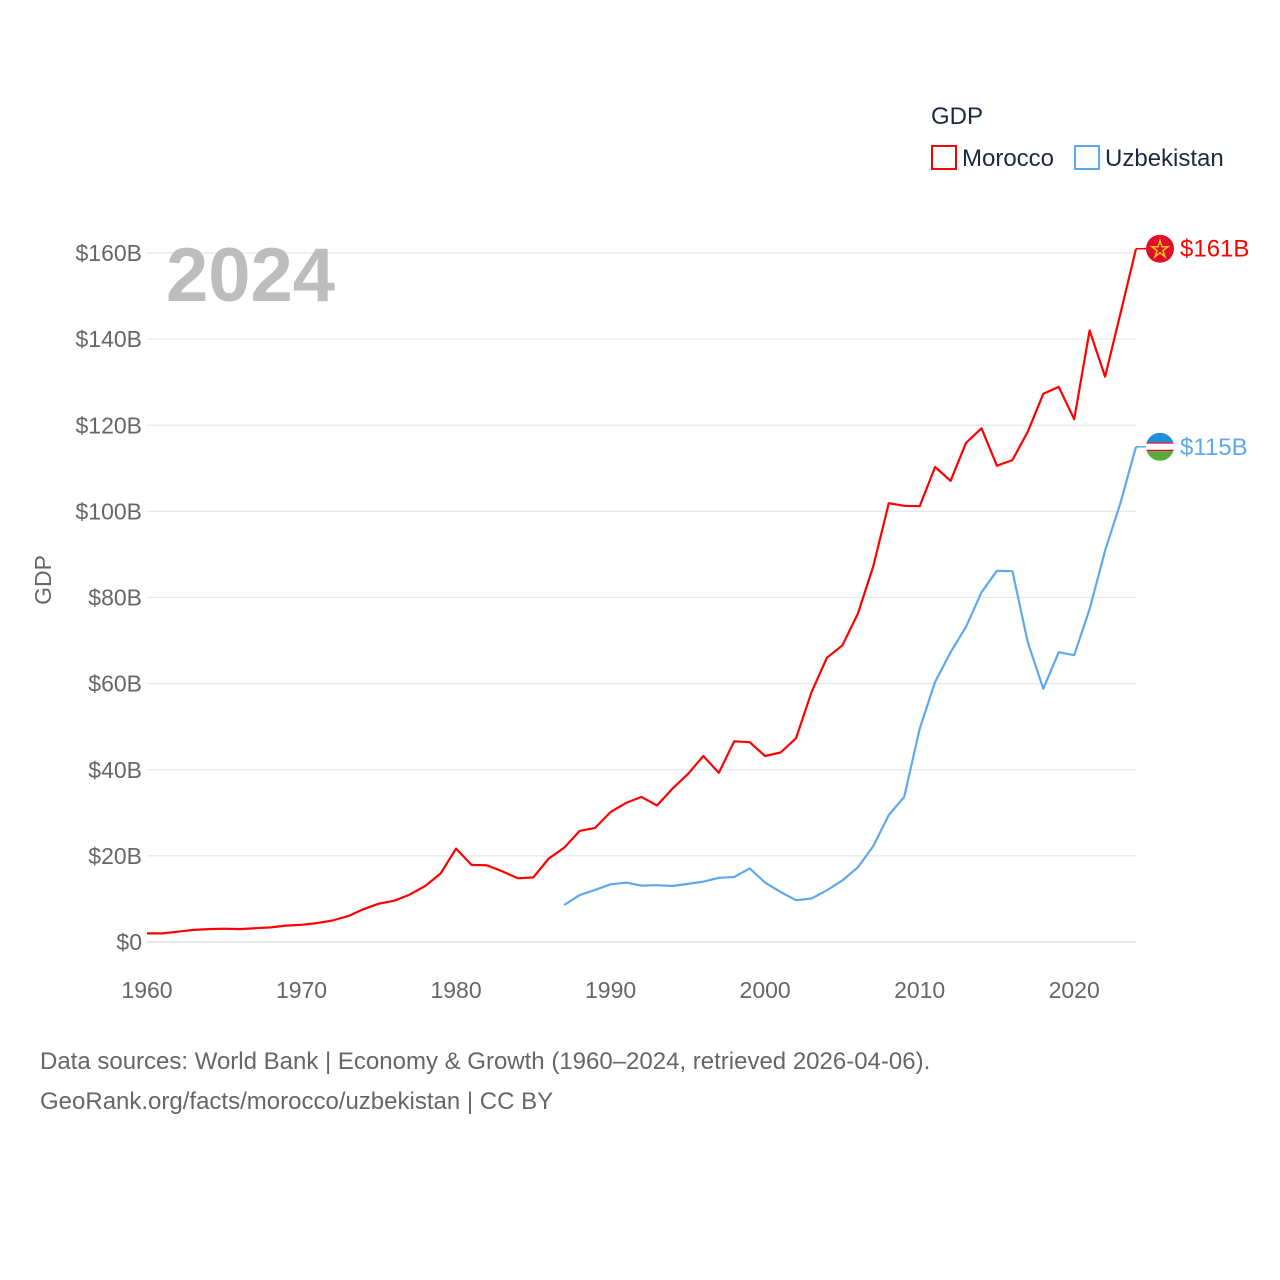  What do you see at coordinates (301, 990) in the screenshot?
I see `x-tick-label: 1970` at bounding box center [301, 990].